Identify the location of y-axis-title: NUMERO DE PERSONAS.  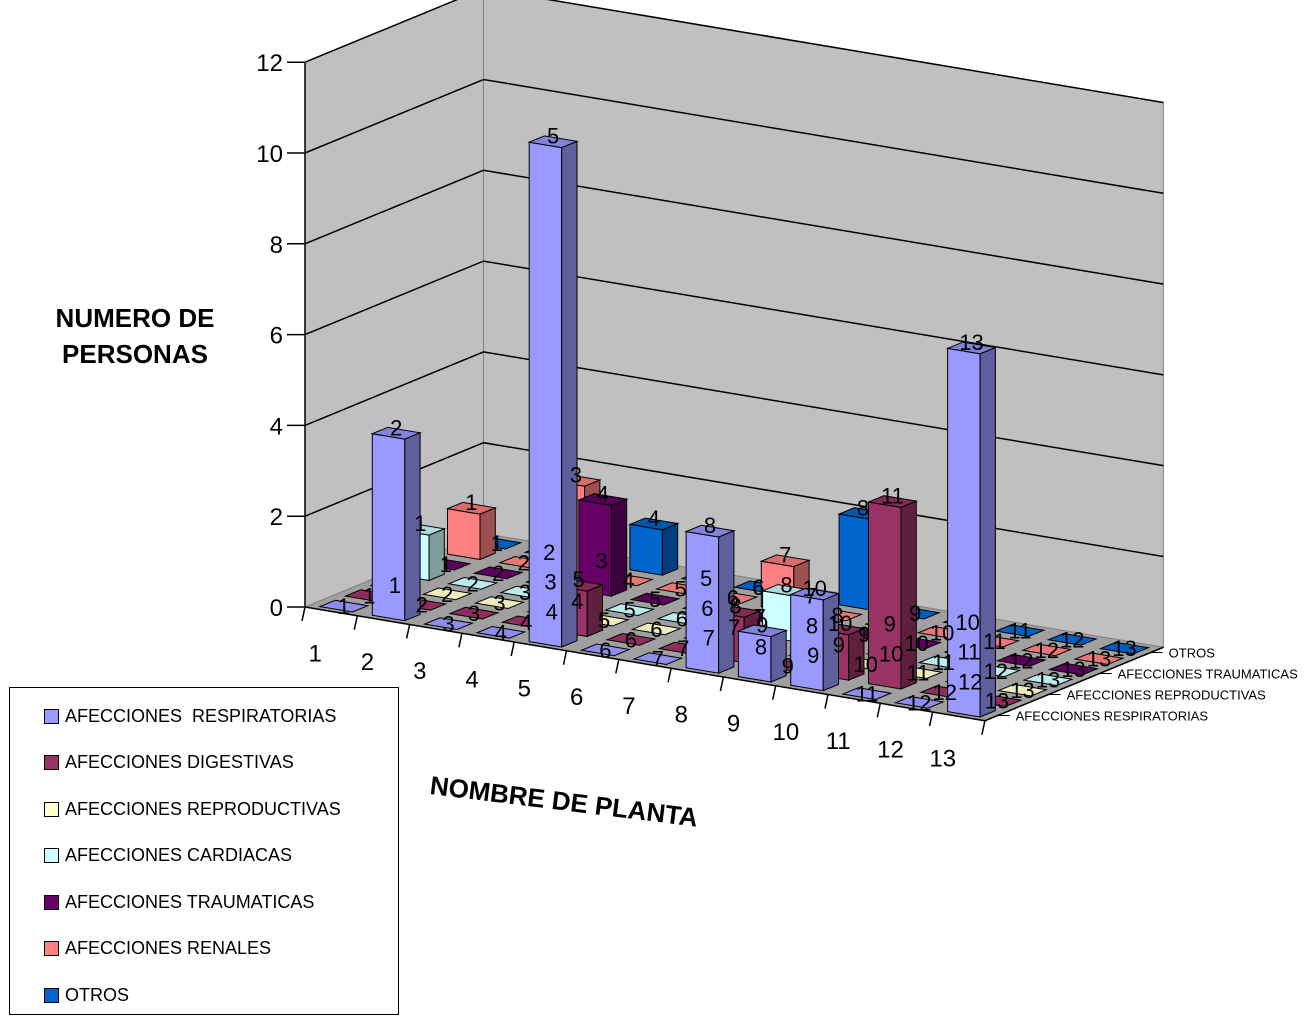
(135, 336).